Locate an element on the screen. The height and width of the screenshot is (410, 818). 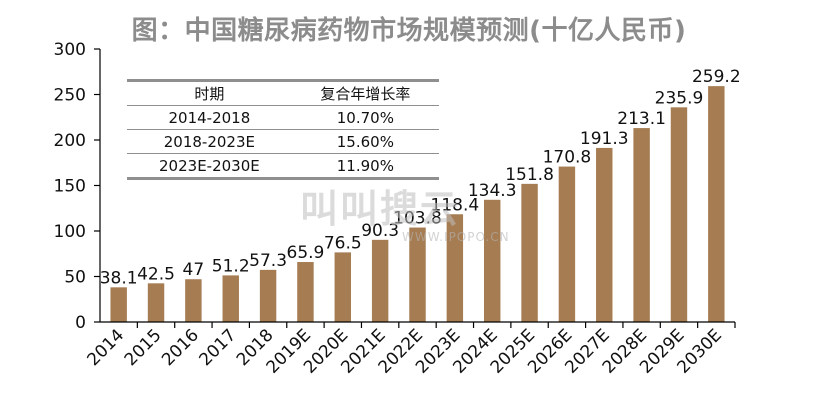
table-row: 2018-2023E 15.60% is located at coordinates (283, 141).